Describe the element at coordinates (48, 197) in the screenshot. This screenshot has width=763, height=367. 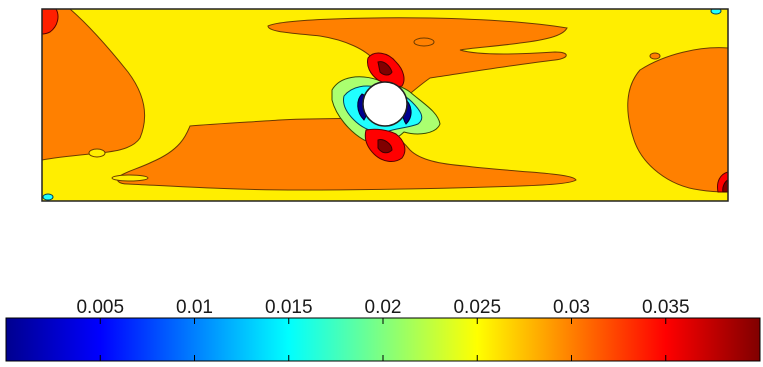
I see `contour-corner-bottom-left` at that location.